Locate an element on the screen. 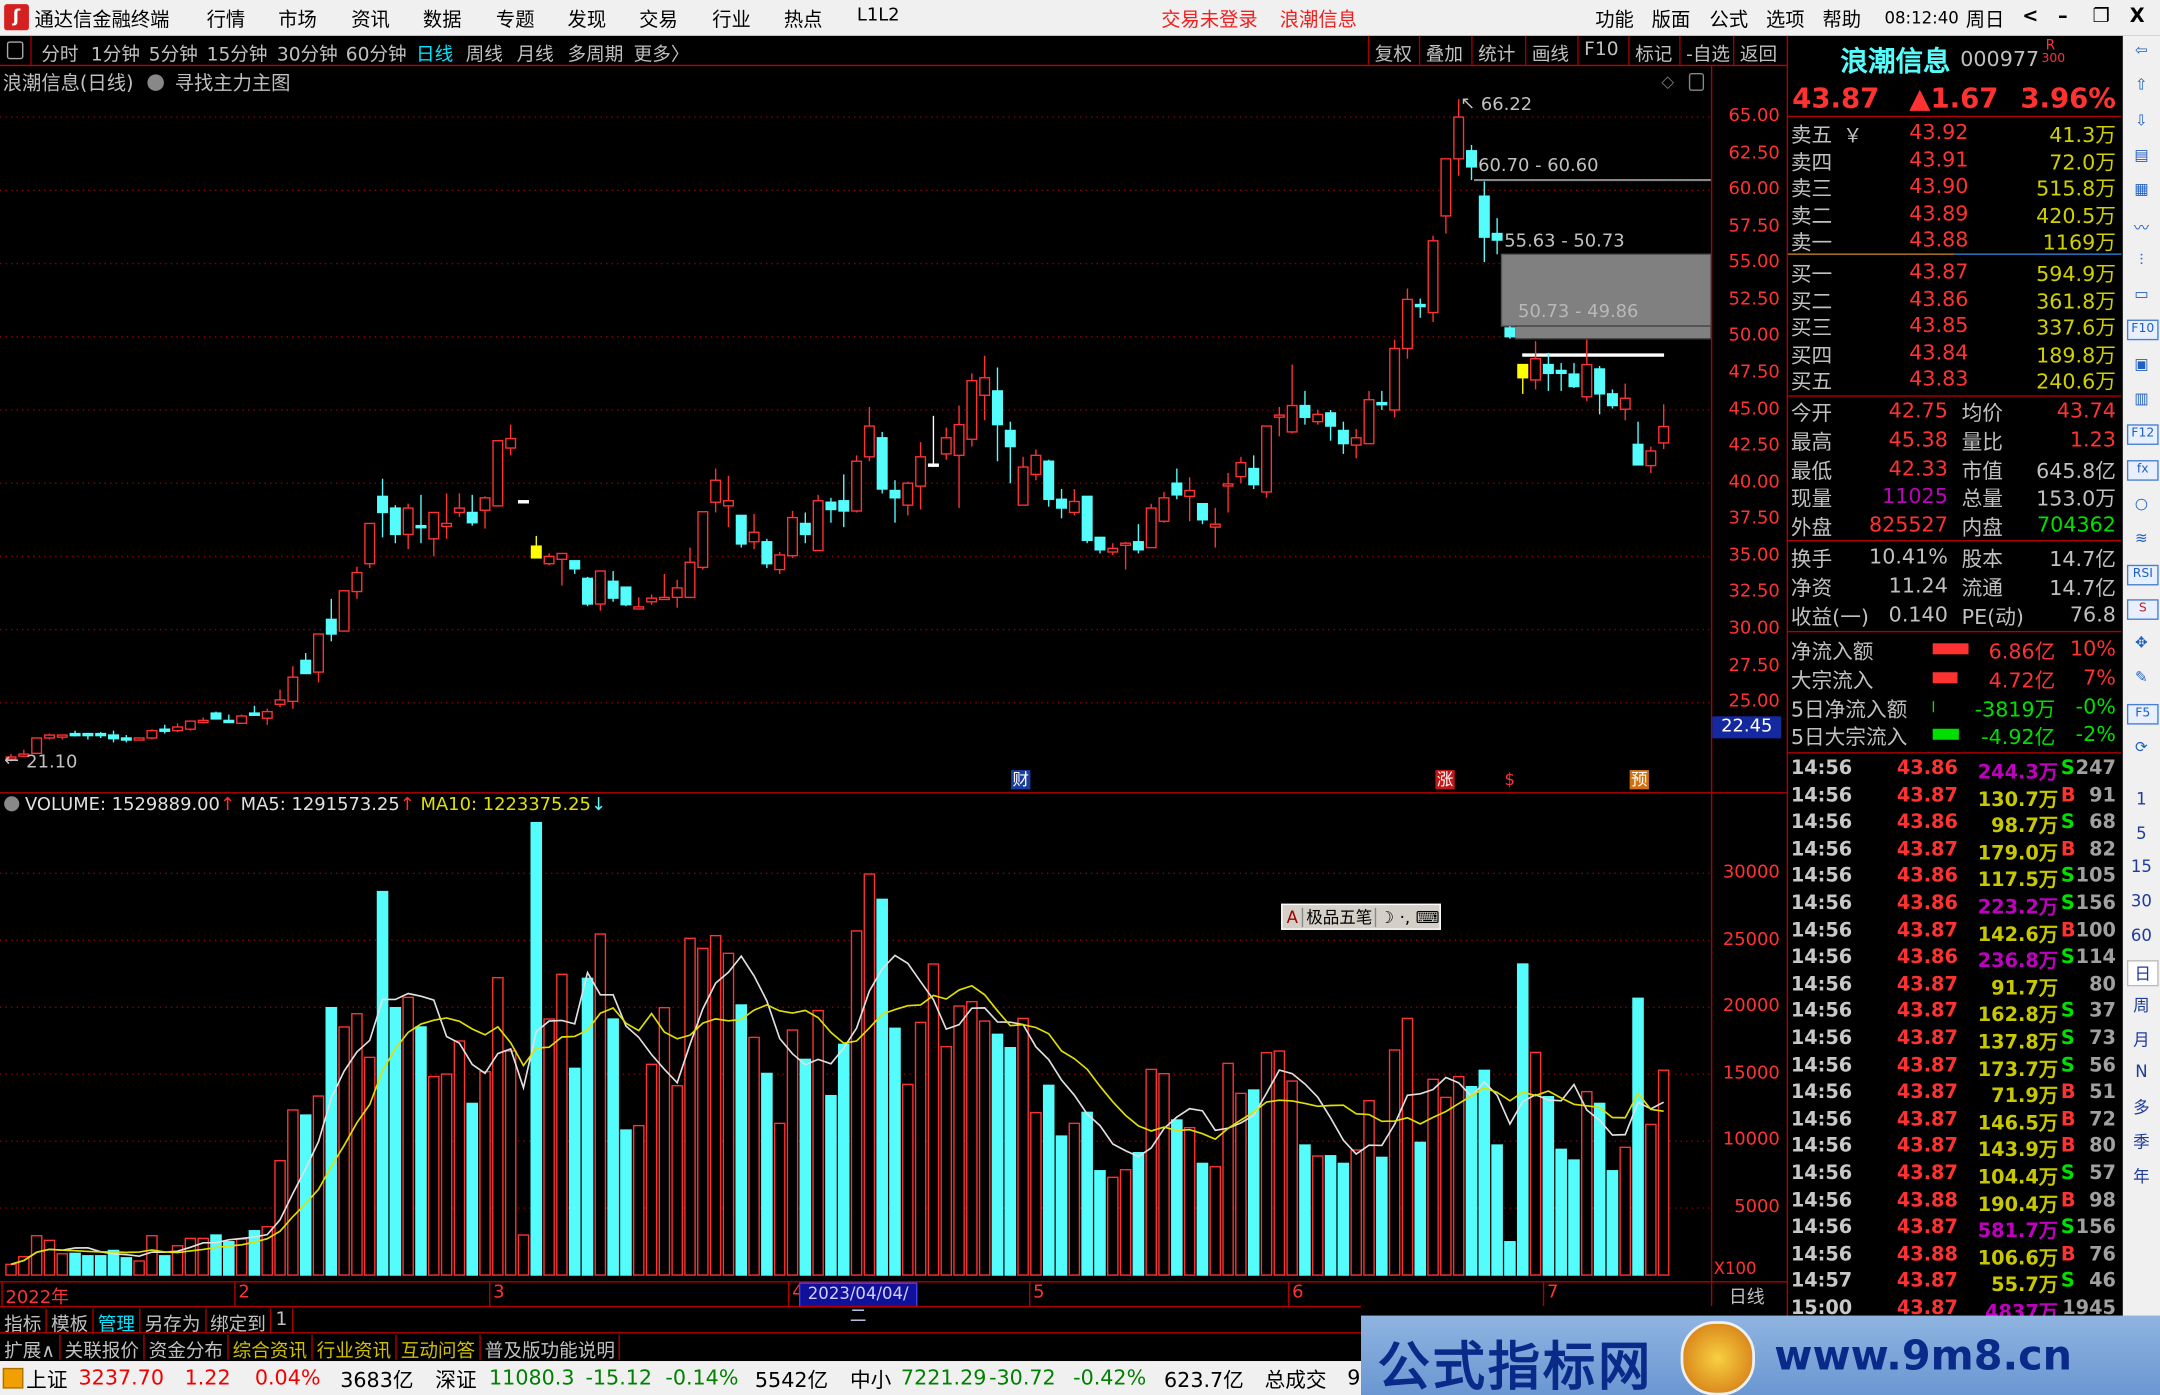 This screenshot has height=1395, width=2160. arrow-up-icon: ⇧ is located at coordinates (2141, 85).